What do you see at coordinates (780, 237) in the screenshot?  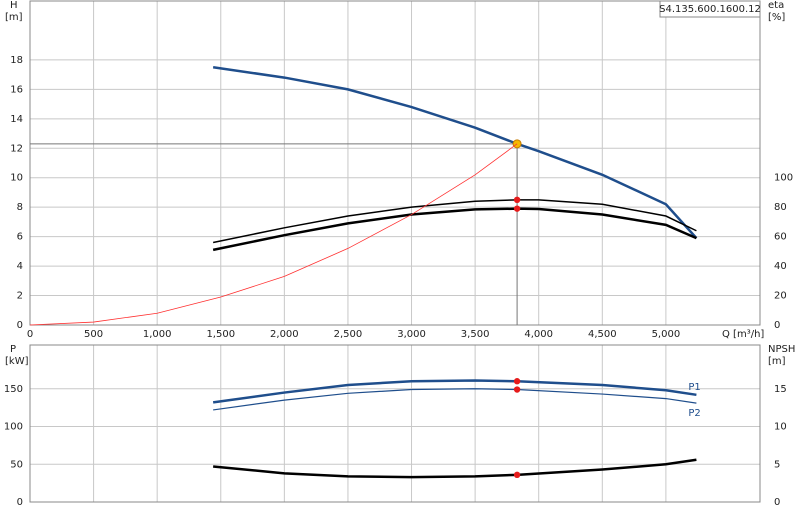 I see `y2-tick-label: 60` at bounding box center [780, 237].